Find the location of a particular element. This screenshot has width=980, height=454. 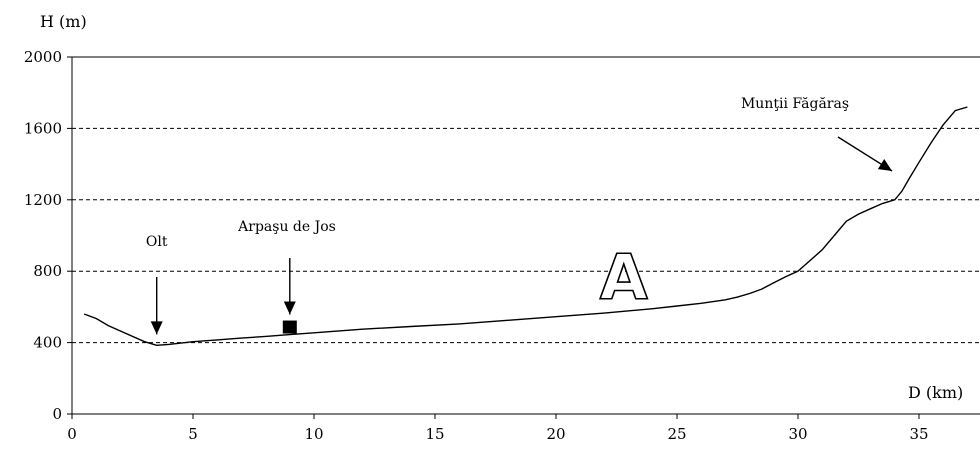

marker-arpasu is located at coordinates (289, 327).